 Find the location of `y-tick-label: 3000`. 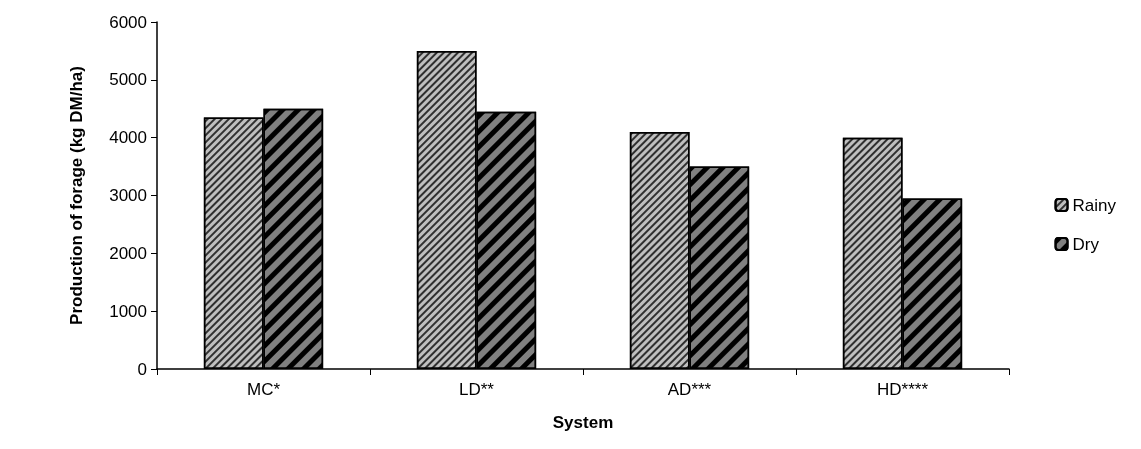

y-tick-label: 3000 is located at coordinates (128, 195).